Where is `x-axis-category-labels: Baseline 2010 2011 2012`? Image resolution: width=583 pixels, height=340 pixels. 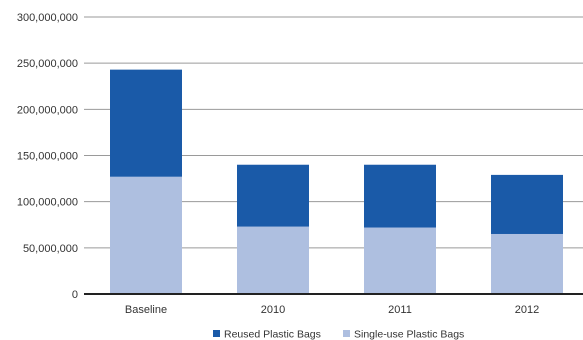
x-axis-category-labels: Baseline 2010 2011 2012 is located at coordinates (332, 310).